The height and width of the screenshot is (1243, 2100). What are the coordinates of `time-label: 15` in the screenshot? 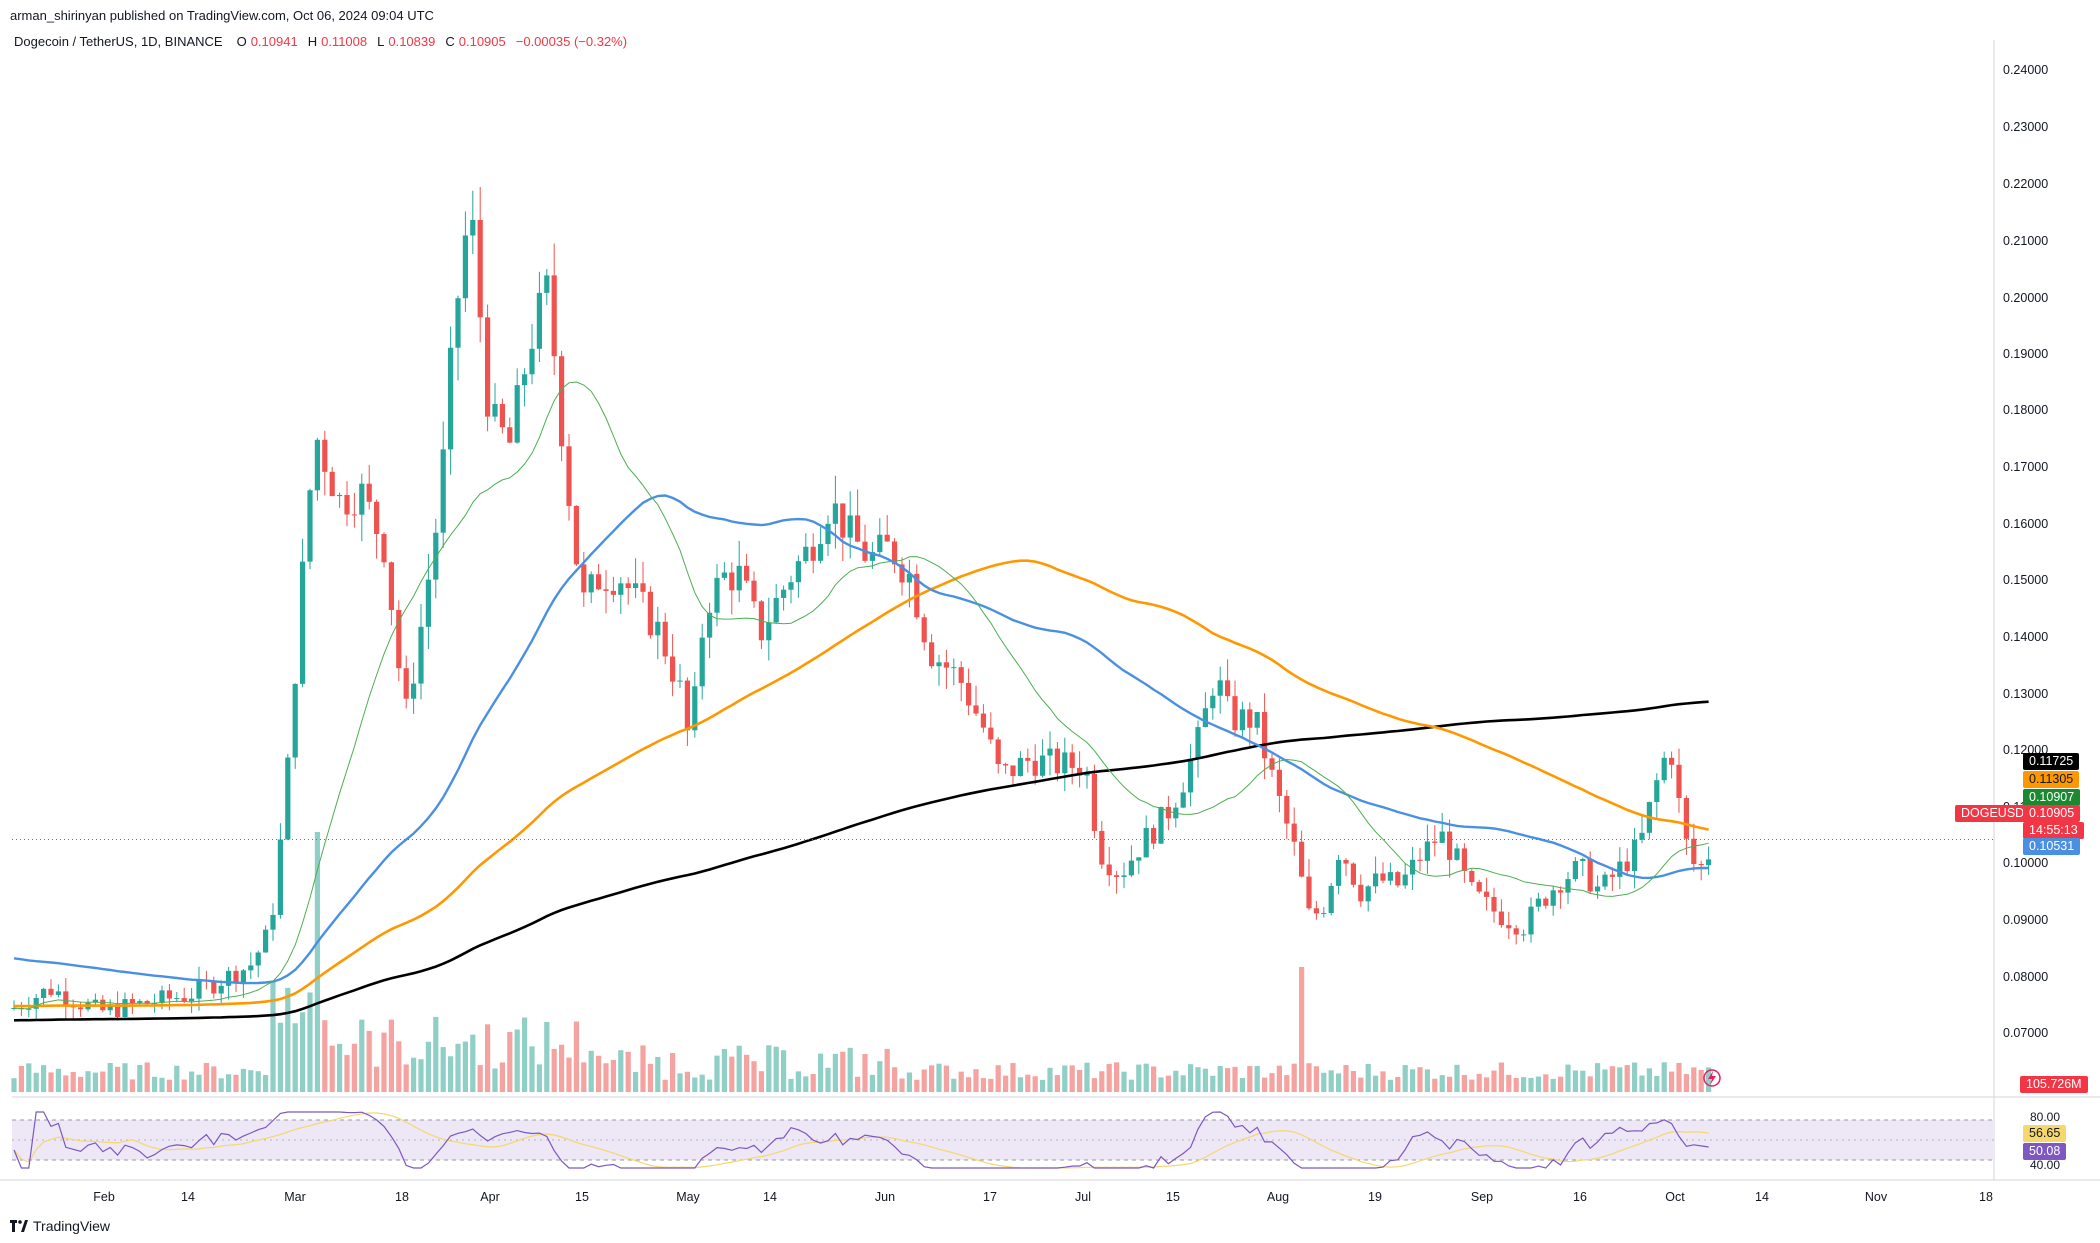 It's located at (582, 1197).